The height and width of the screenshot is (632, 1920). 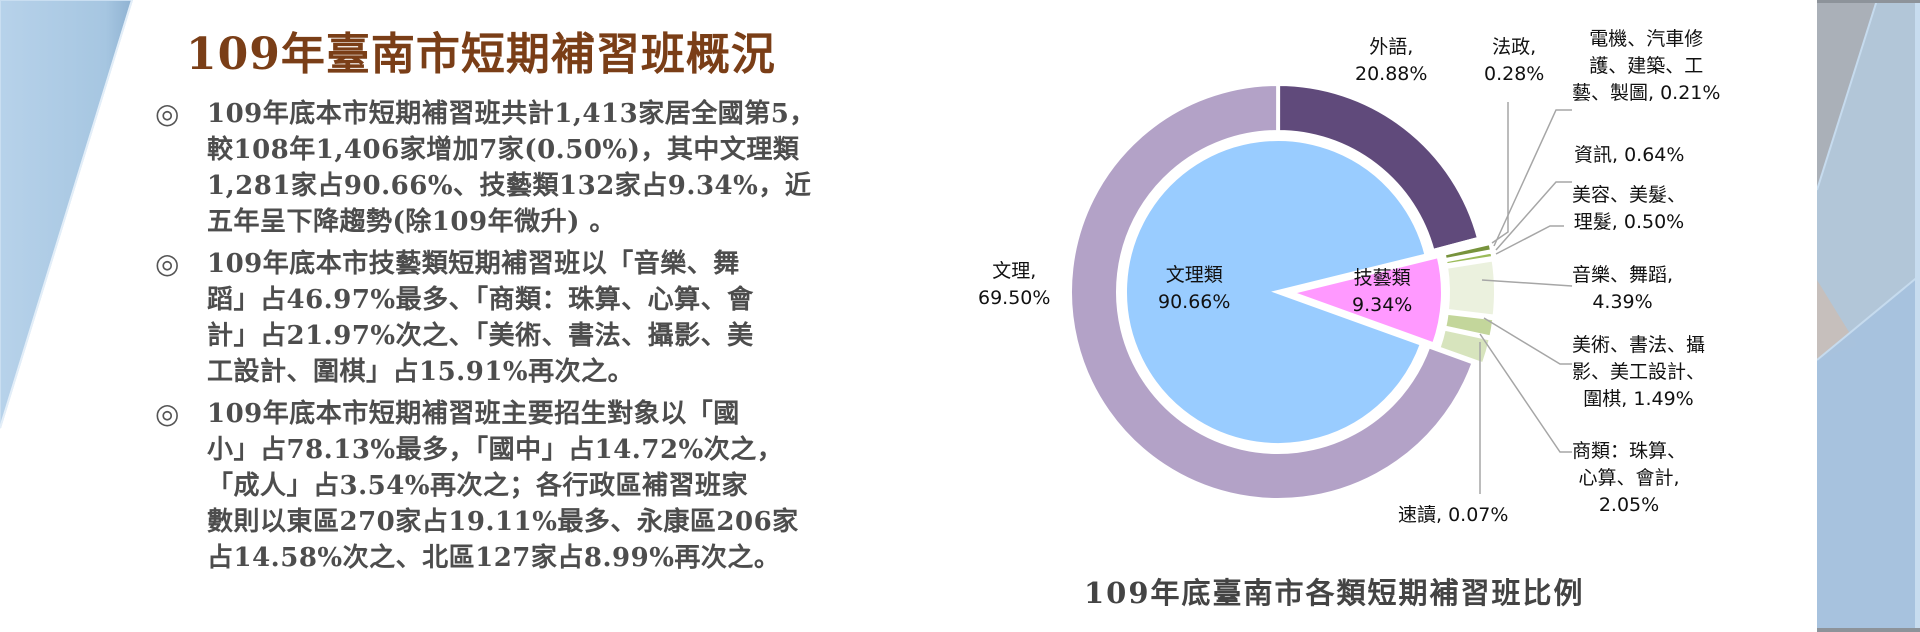 What do you see at coordinates (421, 372) in the screenshot?
I see `bullet-line: 工設計、圍棋」占15.91%再次之。` at bounding box center [421, 372].